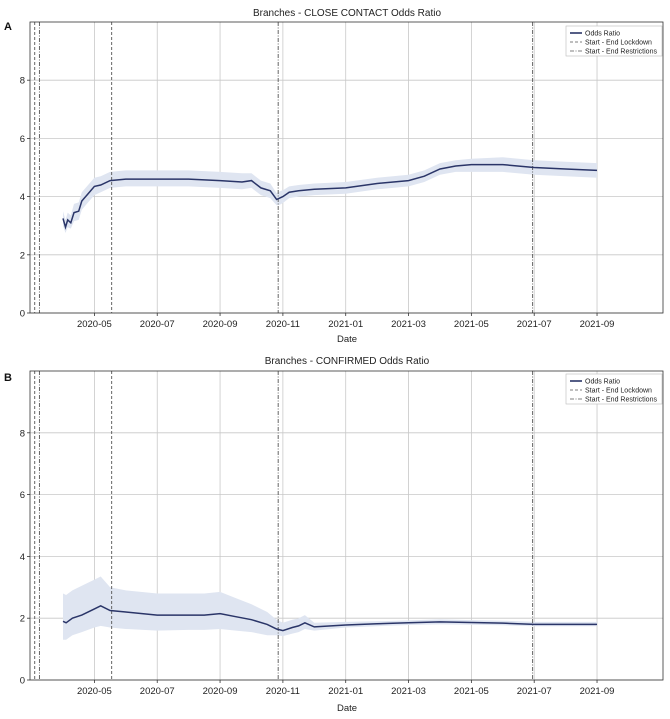 The height and width of the screenshot is (719, 670). Describe the element at coordinates (347, 361) in the screenshot. I see `panel-b-title: Branches - CONFIRMED Odds Ratio` at that location.